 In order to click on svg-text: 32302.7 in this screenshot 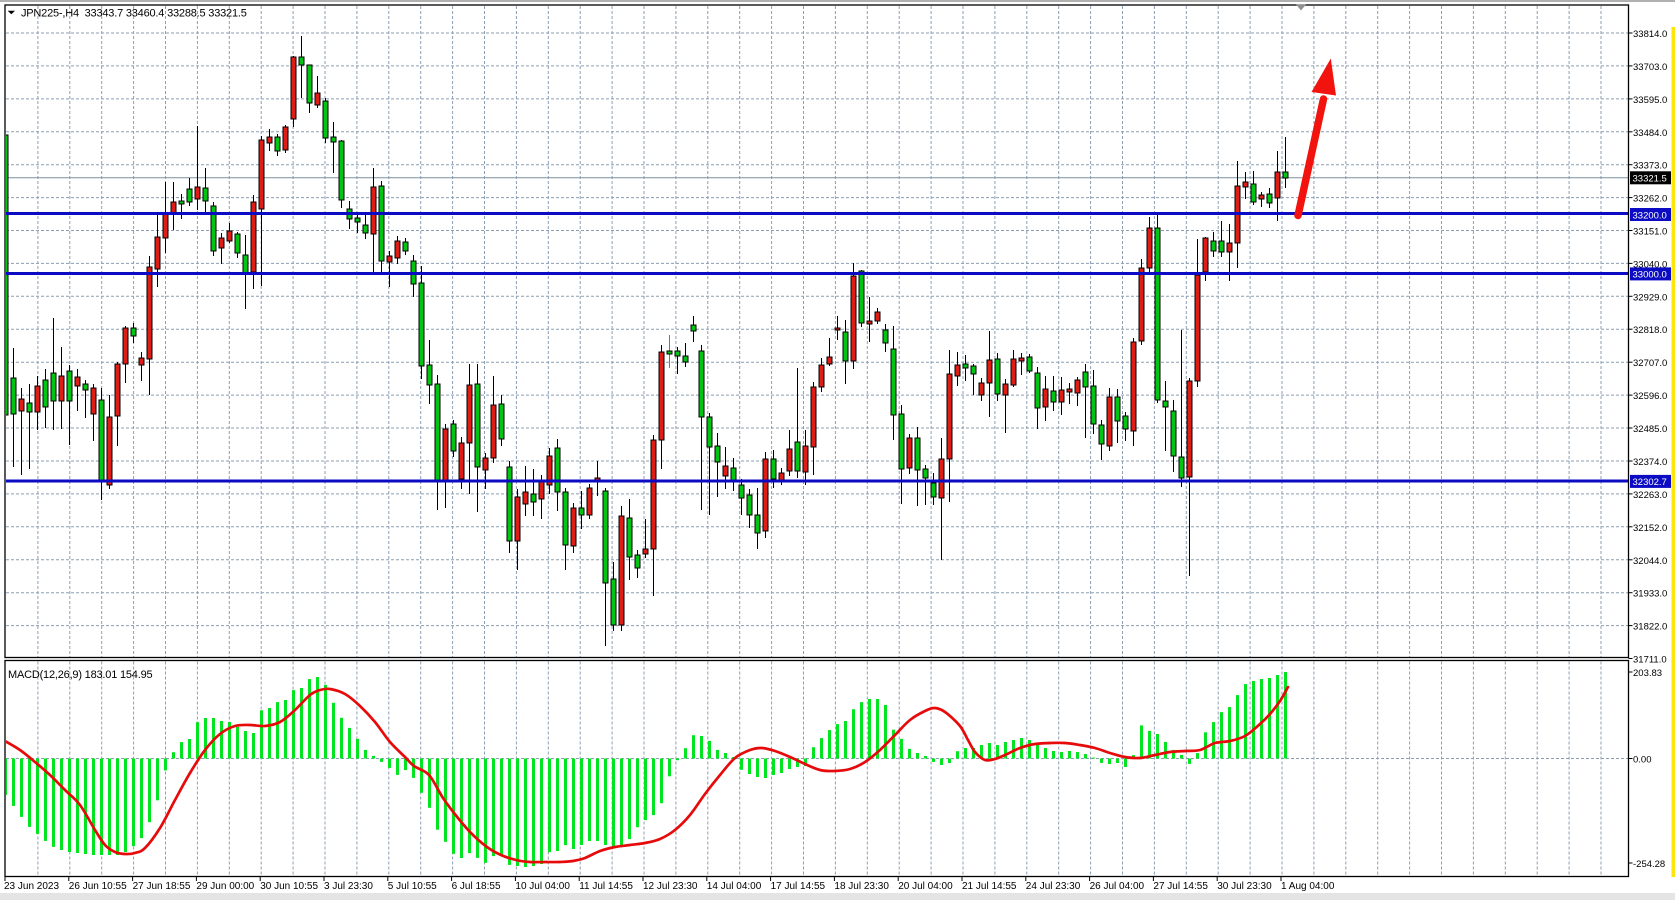, I will do `click(1650, 482)`.